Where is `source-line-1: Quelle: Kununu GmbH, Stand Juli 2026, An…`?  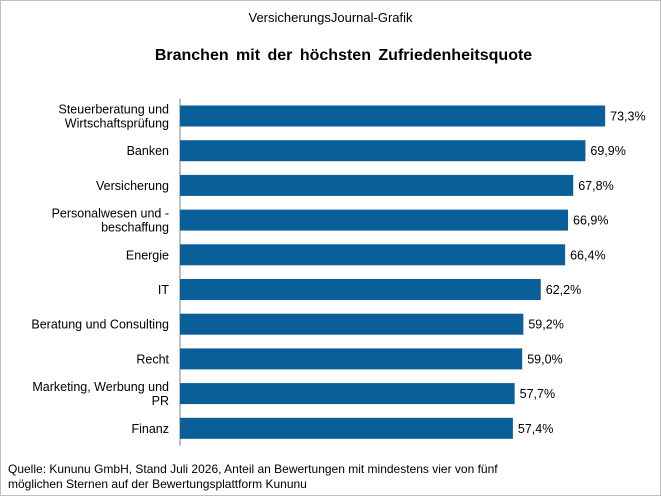
source-line-1: Quelle: Kununu GmbH, Stand Juli 2026, An… is located at coordinates (253, 469).